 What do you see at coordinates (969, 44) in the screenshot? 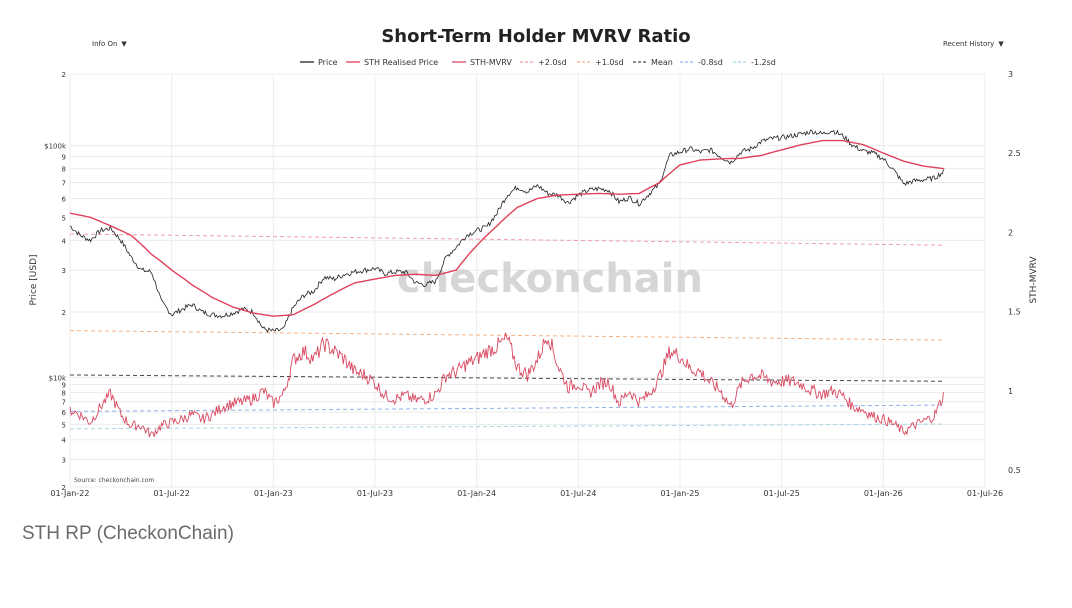
I see `history-dropdown-label: Recent History` at bounding box center [969, 44].